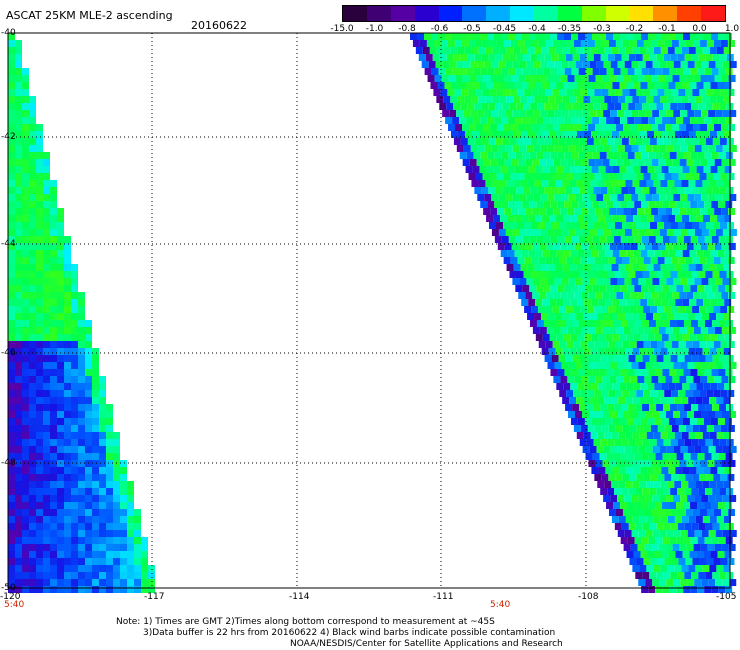 This screenshot has width=740, height=650. Describe the element at coordinates (154, 597) in the screenshot. I see `longitude-label: -117` at that location.